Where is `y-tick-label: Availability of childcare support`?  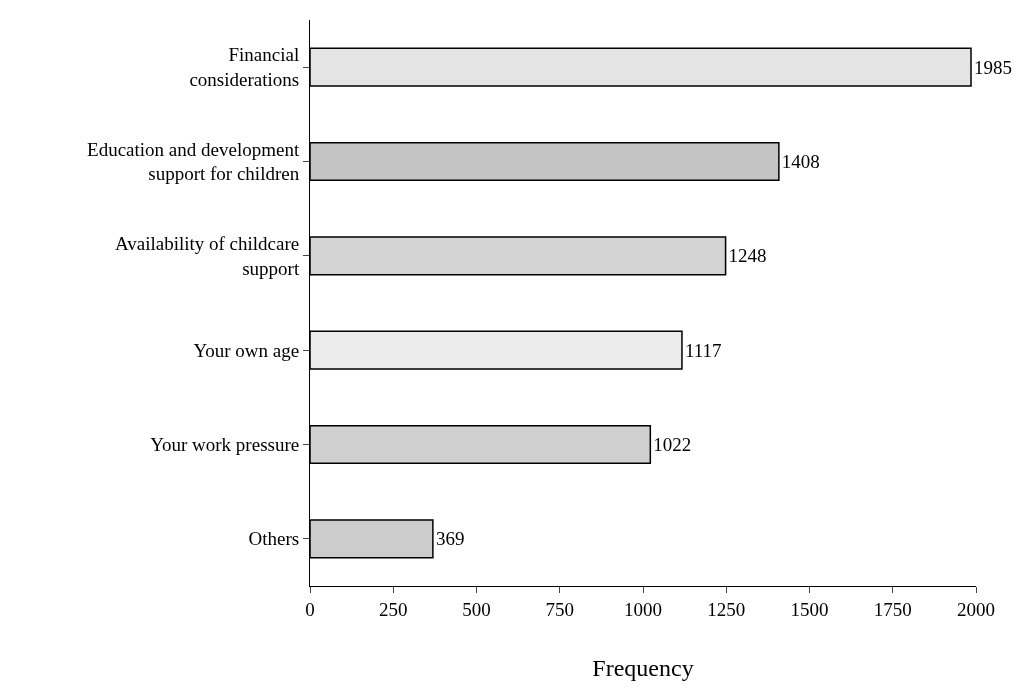
y-tick-label: Availability of childcare support is located at coordinates (207, 256).